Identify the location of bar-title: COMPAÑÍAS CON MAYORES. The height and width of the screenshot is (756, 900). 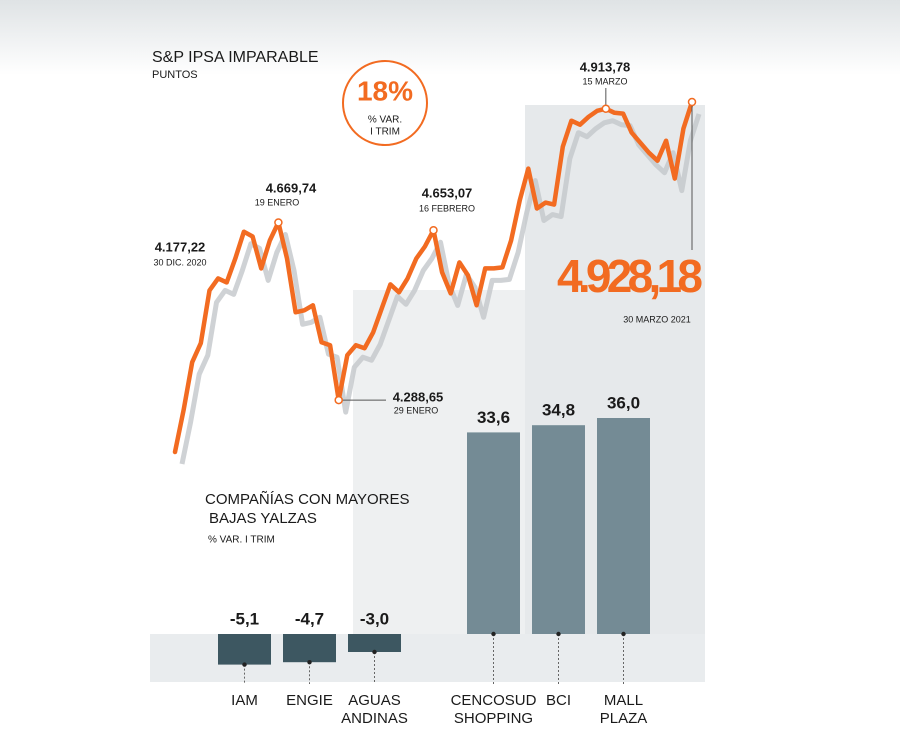
(307, 499).